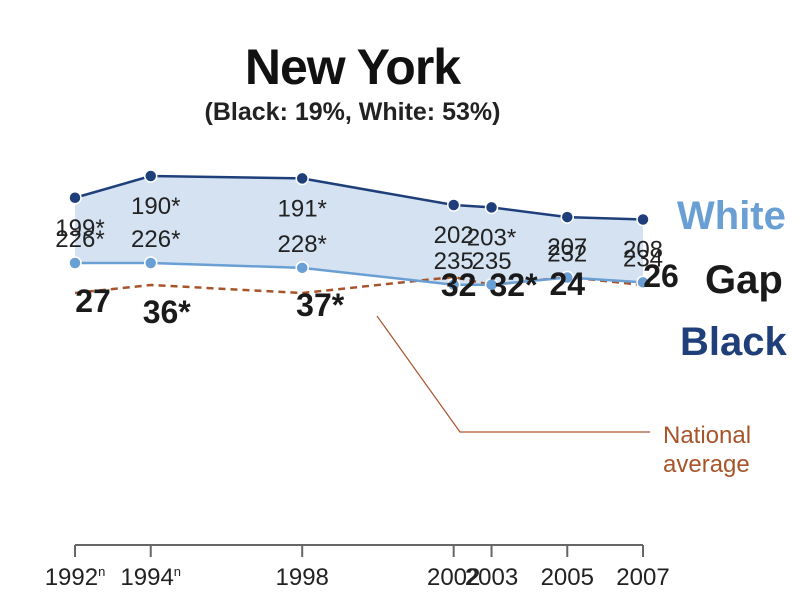 The image size is (800, 609). Describe the element at coordinates (491, 237) in the screenshot. I see `black-value-label: 203*` at that location.